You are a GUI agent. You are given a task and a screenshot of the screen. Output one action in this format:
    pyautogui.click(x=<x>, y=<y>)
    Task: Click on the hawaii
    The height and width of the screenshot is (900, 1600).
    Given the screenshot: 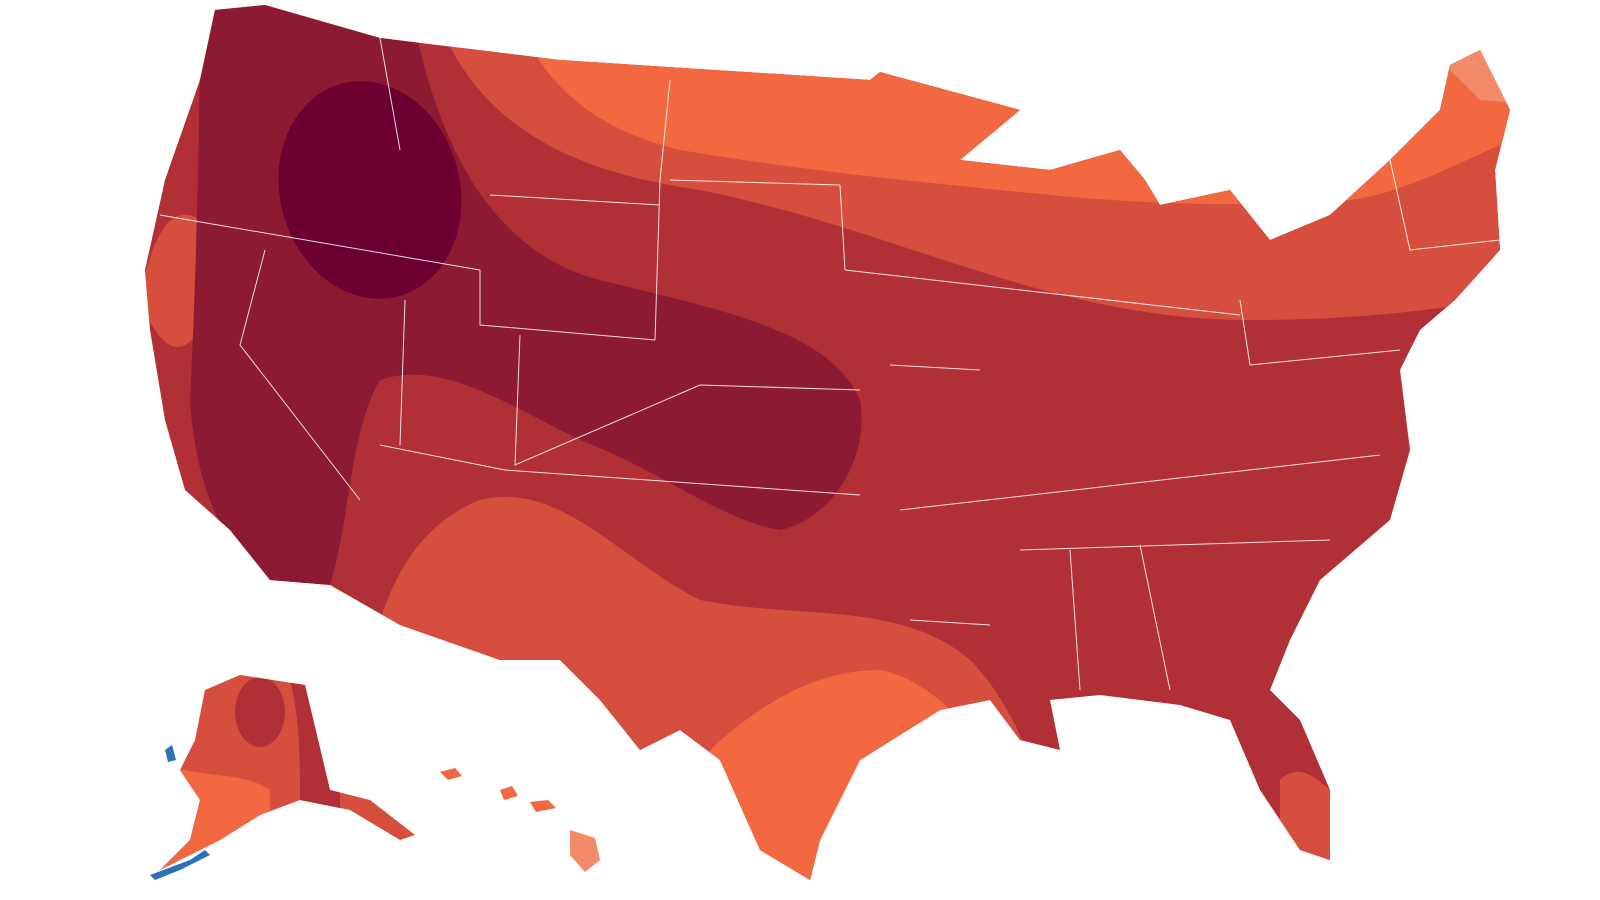 What is the action you would take?
    pyautogui.click(x=520, y=820)
    